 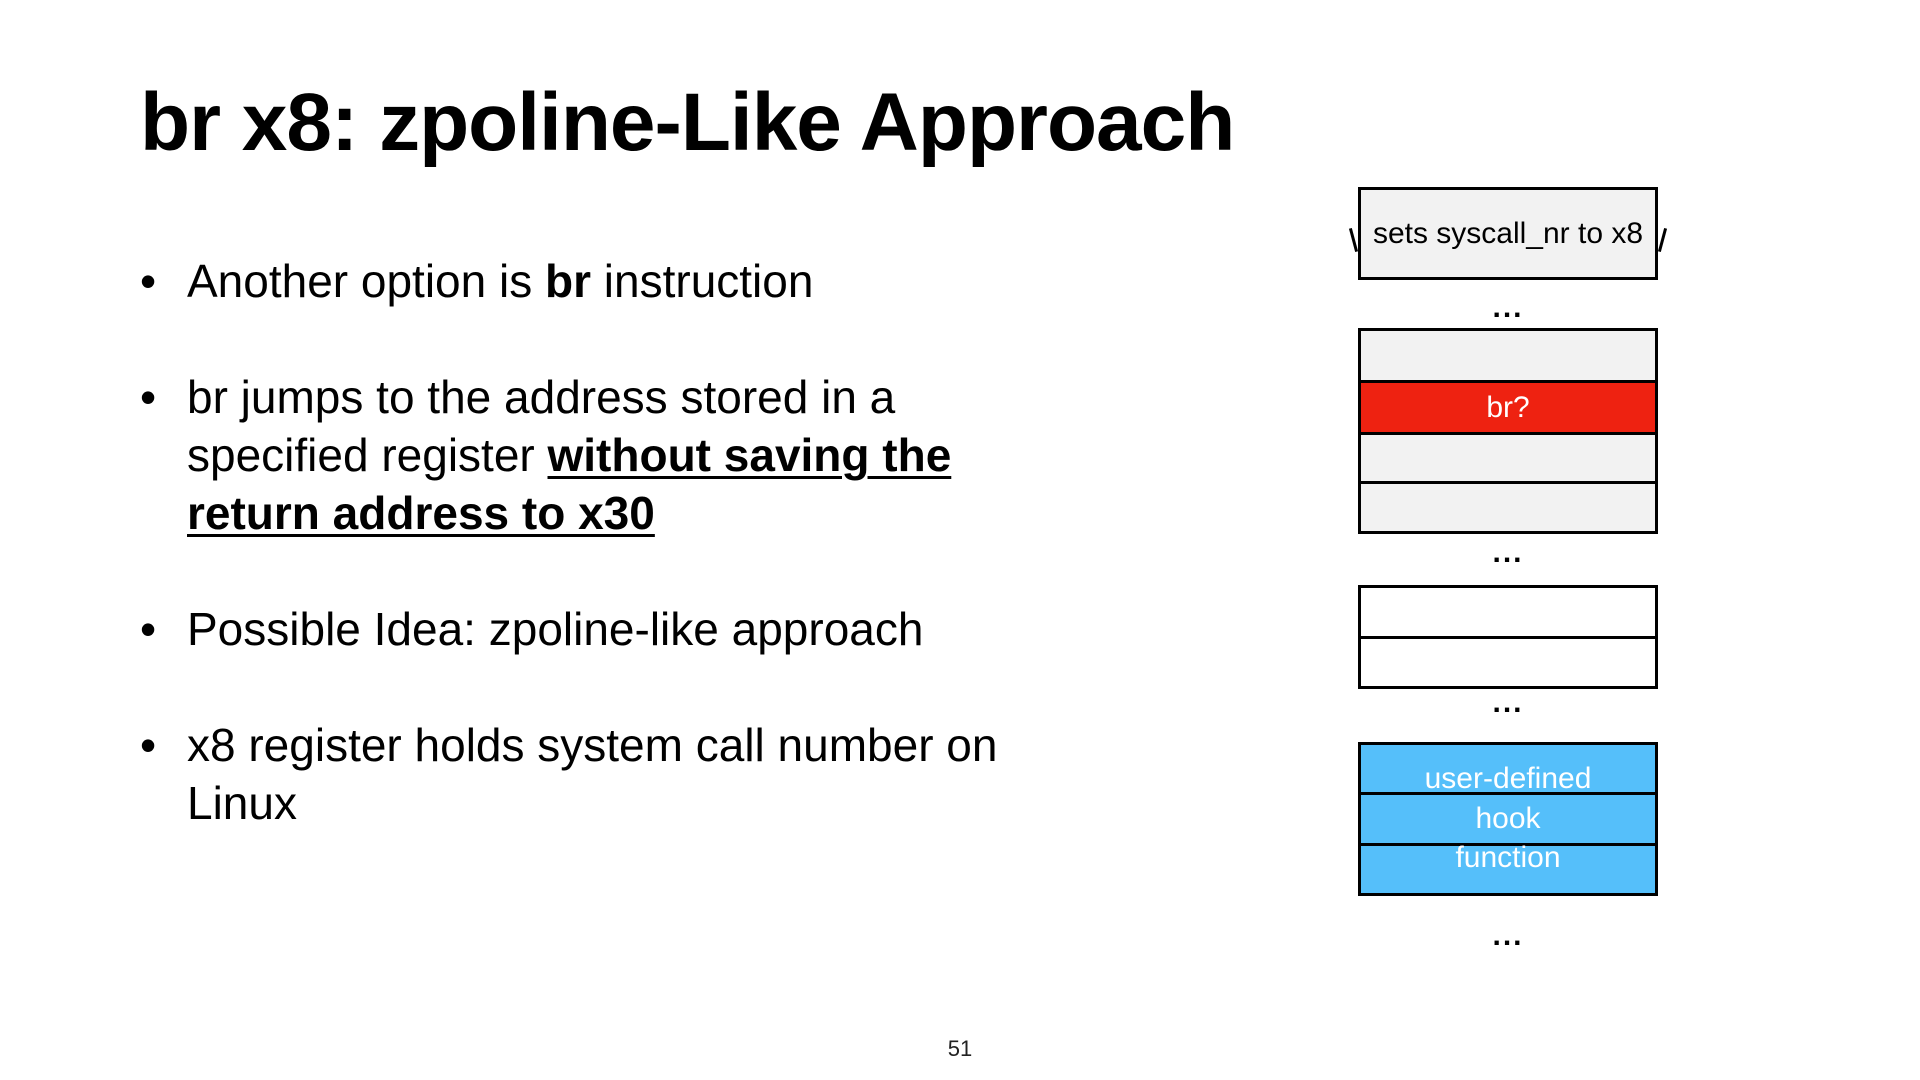 What do you see at coordinates (569, 484) in the screenshot?
I see `bullet-bold-underline: without saving the return address to x30` at bounding box center [569, 484].